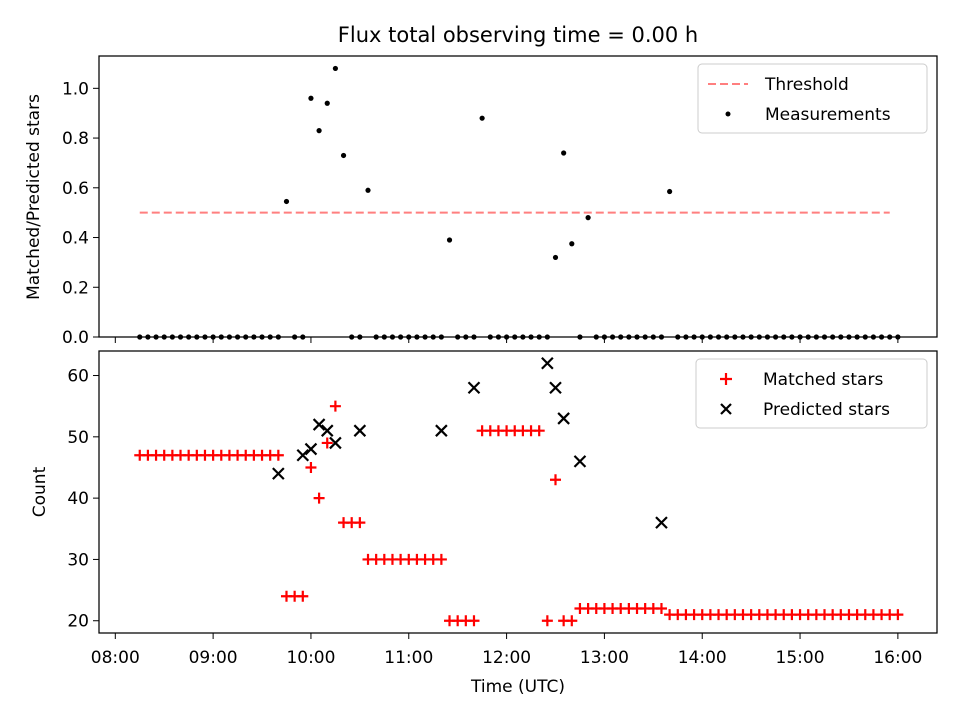 This screenshot has width=960, height=724. I want to click on x-tick-label: 15:00, so click(800, 658).